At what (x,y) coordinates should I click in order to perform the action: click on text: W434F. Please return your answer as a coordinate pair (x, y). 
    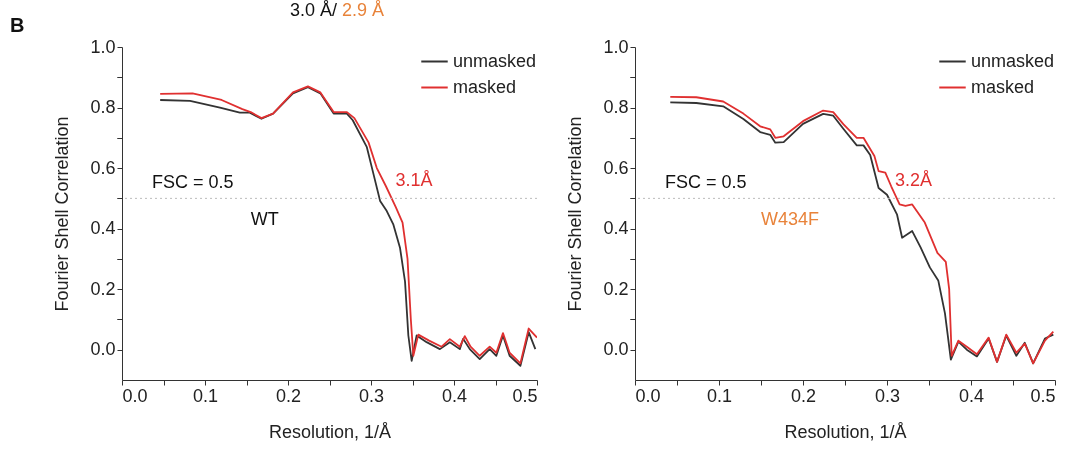
    Looking at the image, I should click on (790, 219).